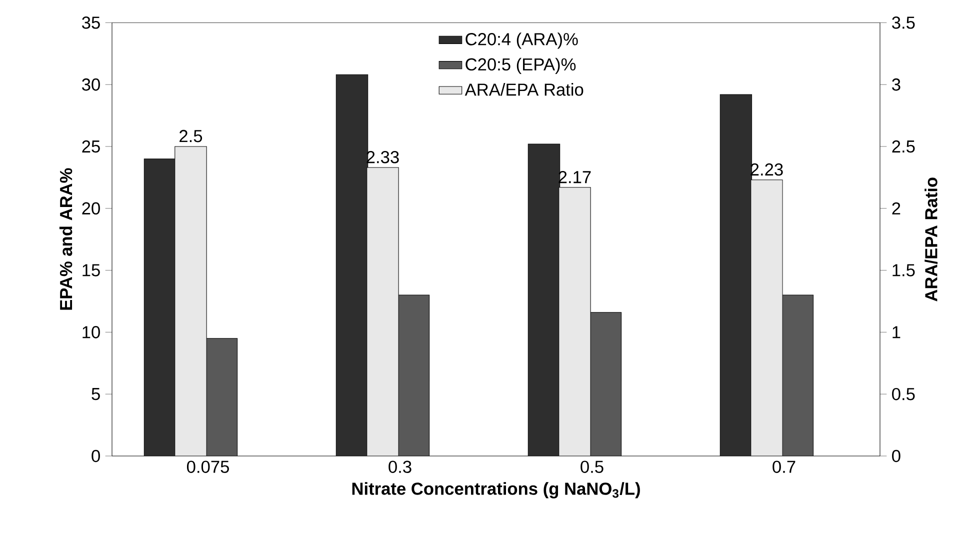 The image size is (964, 533). Describe the element at coordinates (896, 332) in the screenshot. I see `y2-tick-label: 1` at that location.